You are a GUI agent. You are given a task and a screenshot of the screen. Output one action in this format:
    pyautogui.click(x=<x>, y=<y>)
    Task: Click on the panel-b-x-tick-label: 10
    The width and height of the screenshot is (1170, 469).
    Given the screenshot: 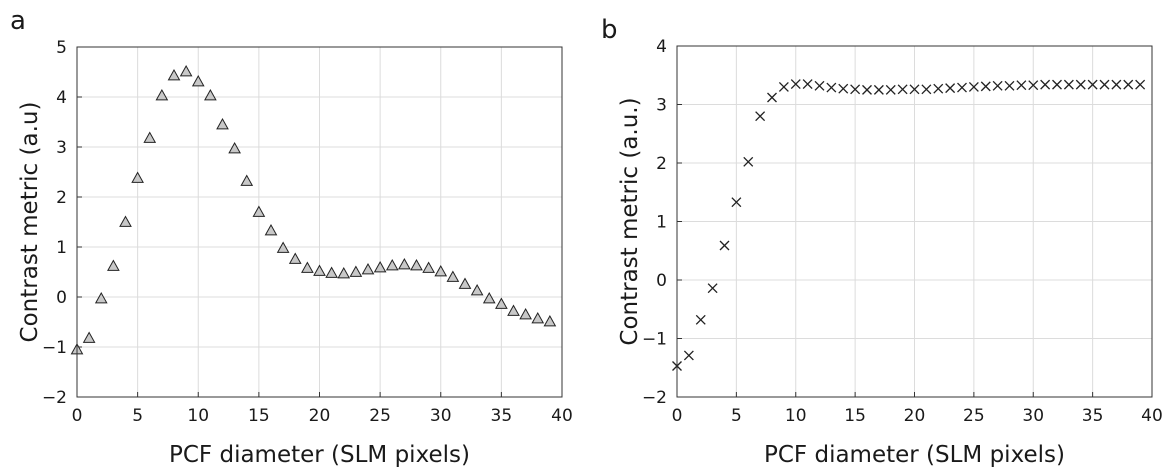 What is the action you would take?
    pyautogui.click(x=796, y=416)
    